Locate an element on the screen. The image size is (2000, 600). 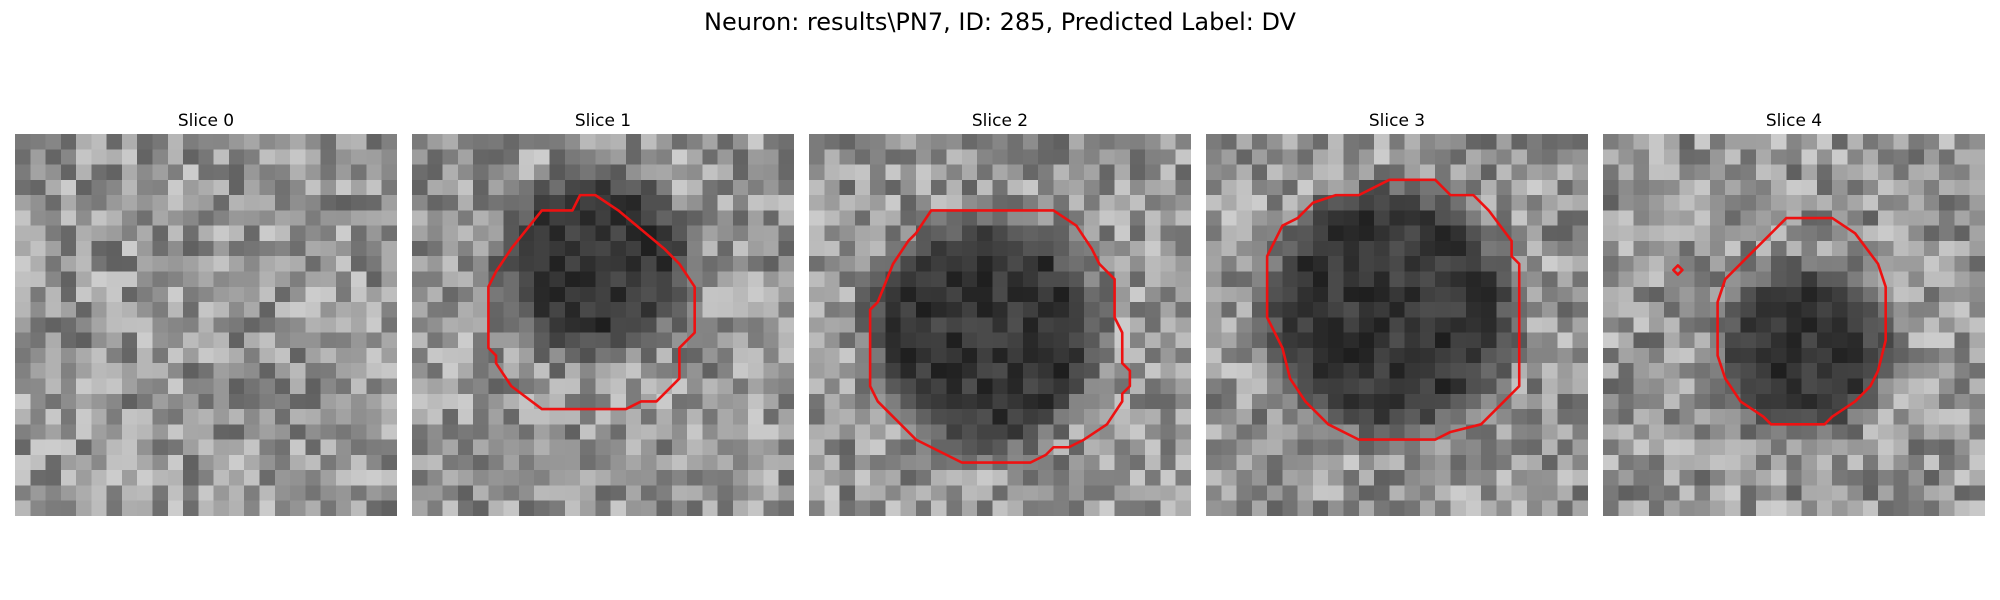
slice-title: Slice 4 is located at coordinates (1794, 121).